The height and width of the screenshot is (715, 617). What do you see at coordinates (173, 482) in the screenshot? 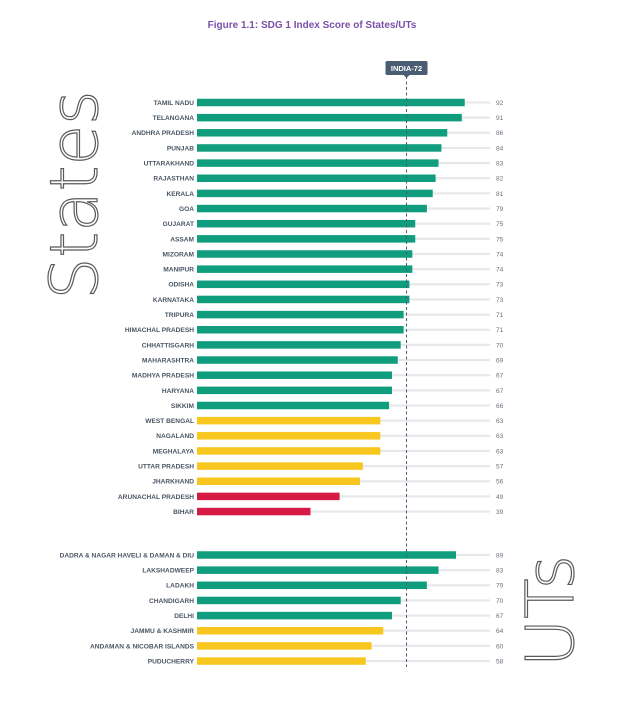
I see `category-label: JHARKHAND` at bounding box center [173, 482].